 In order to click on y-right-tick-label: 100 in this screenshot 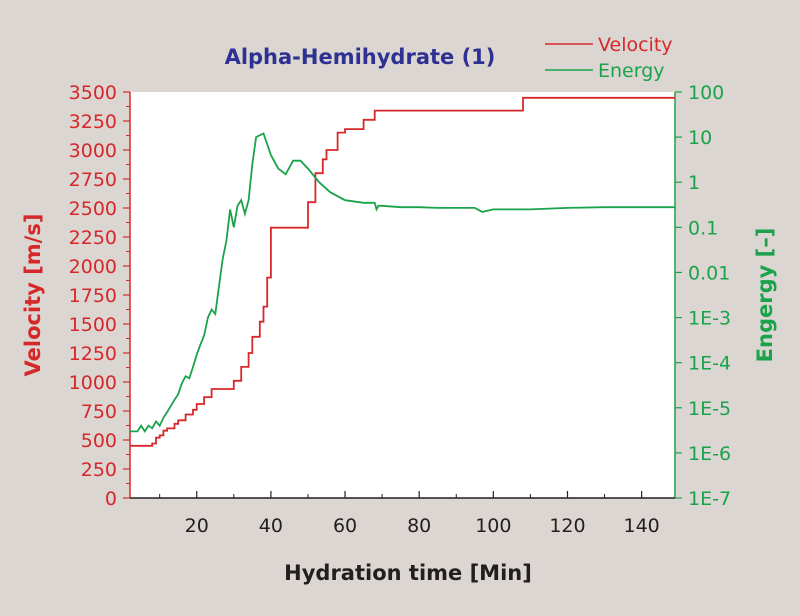, I will do `click(706, 93)`.